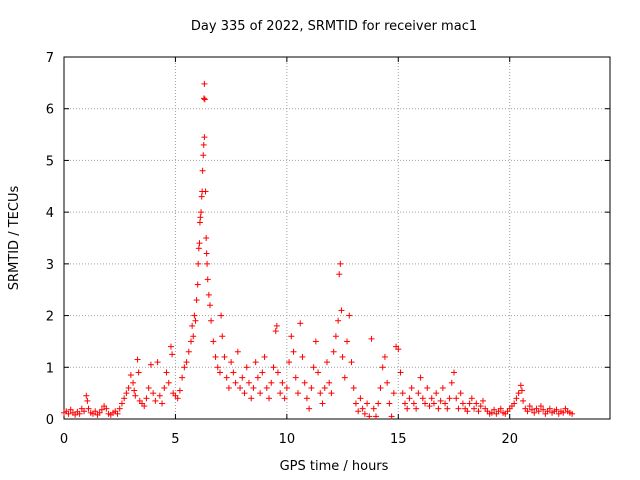 Image resolution: width=640 pixels, height=480 pixels. I want to click on y-tick-label: 2, so click(50, 317).